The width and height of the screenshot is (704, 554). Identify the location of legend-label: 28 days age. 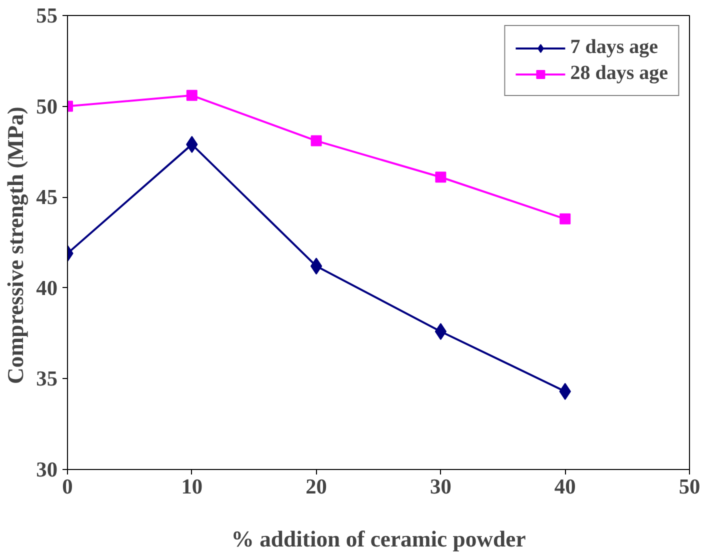
(619, 73).